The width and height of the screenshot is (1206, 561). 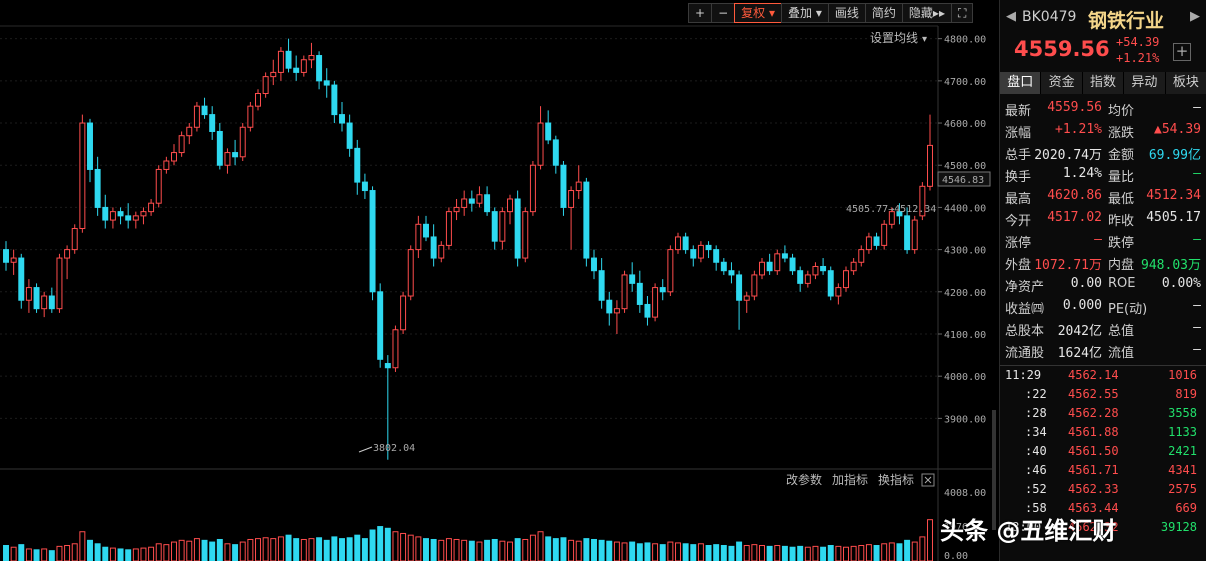 What do you see at coordinates (846, 13) in the screenshot?
I see `draw-button: 画线` at bounding box center [846, 13].